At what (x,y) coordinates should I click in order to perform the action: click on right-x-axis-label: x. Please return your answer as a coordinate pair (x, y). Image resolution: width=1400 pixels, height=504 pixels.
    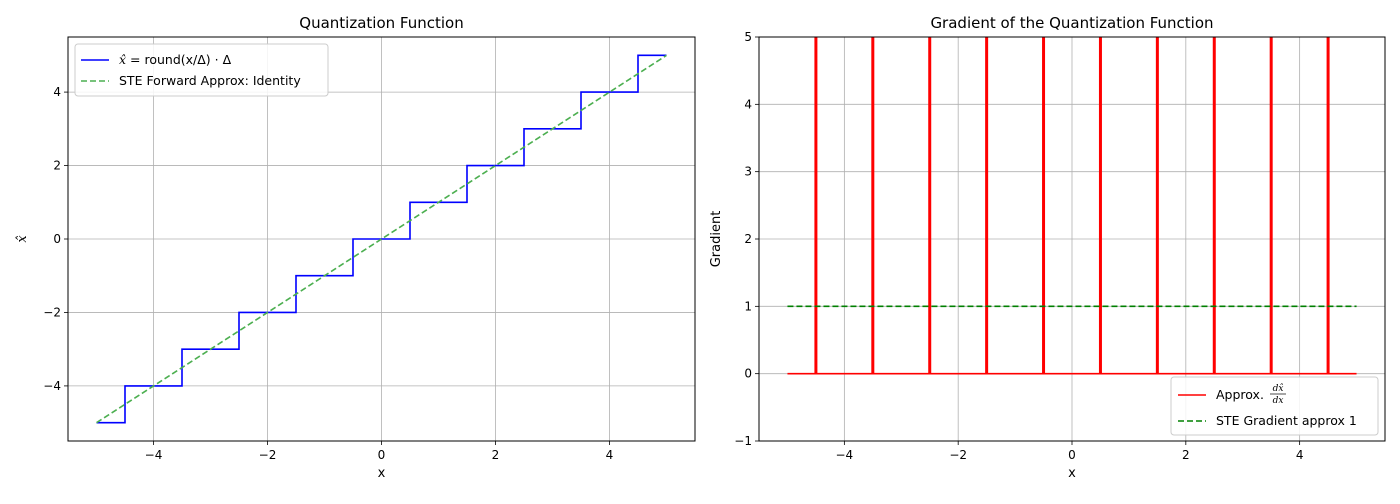
    Looking at the image, I should click on (1072, 473).